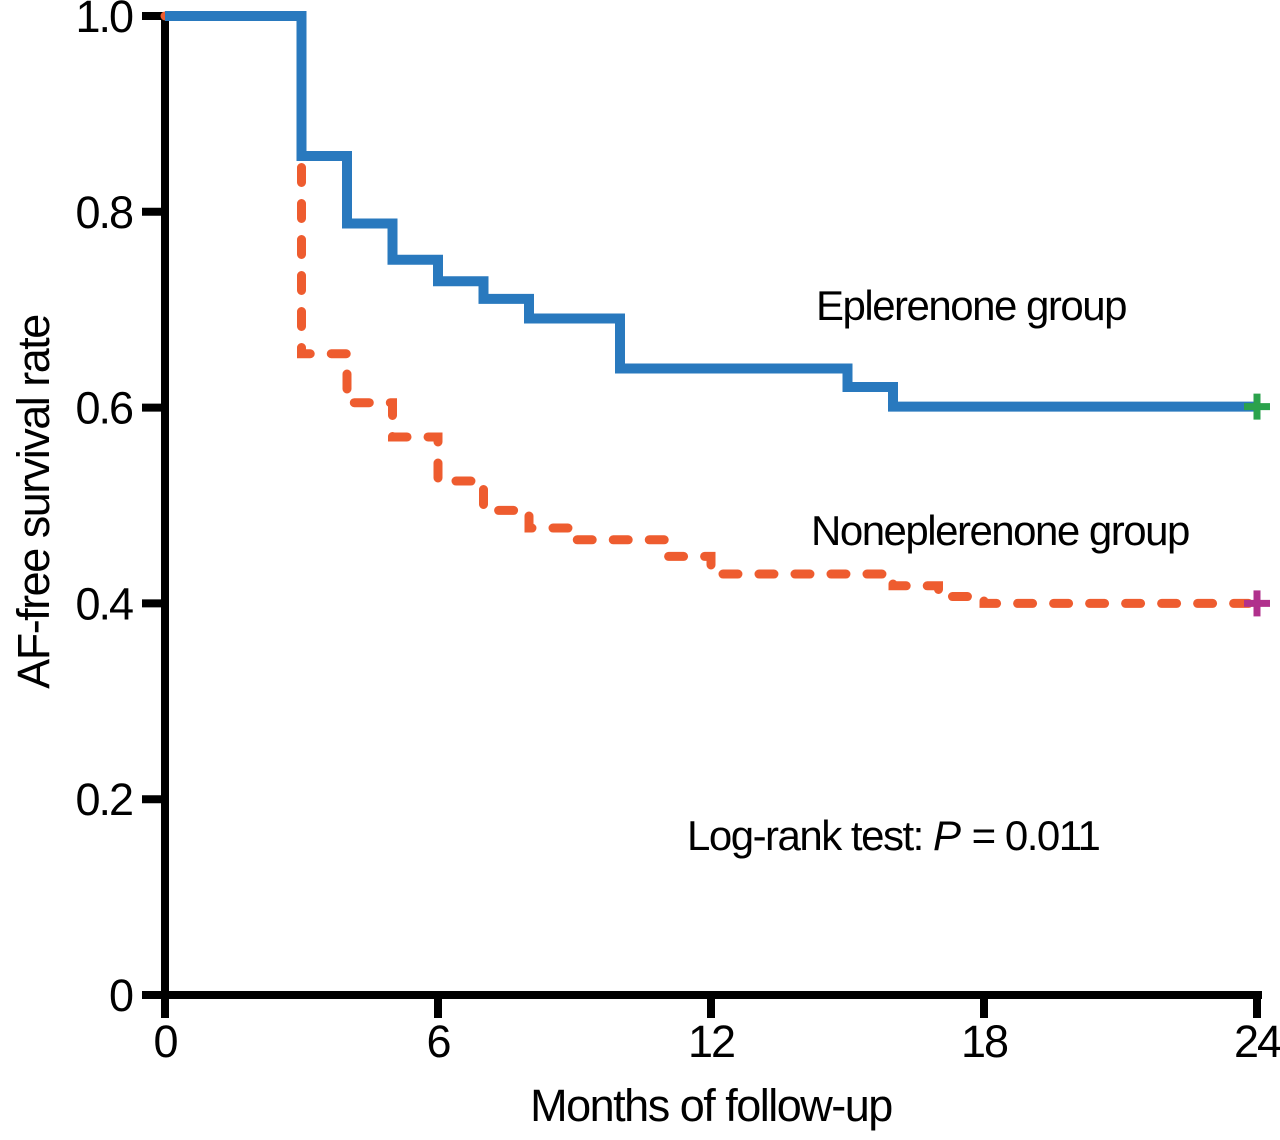  Describe the element at coordinates (711, 1105) in the screenshot. I see `x-axis-title: Months of follow-up` at that location.